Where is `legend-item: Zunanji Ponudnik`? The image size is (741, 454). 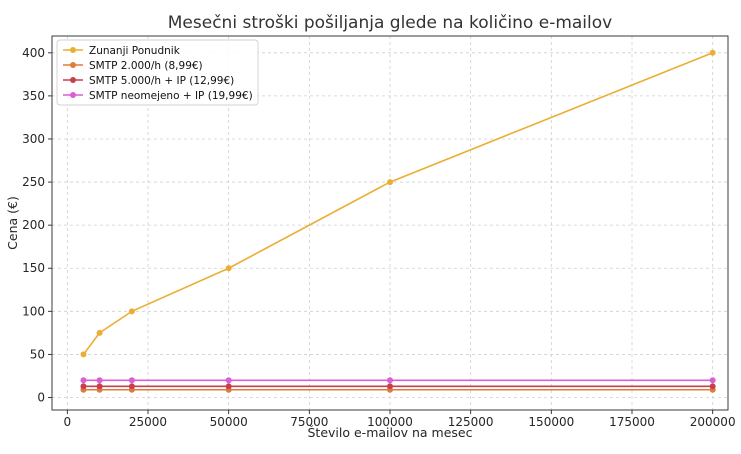 legend-item: Zunanji Ponudnik is located at coordinates (122, 51).